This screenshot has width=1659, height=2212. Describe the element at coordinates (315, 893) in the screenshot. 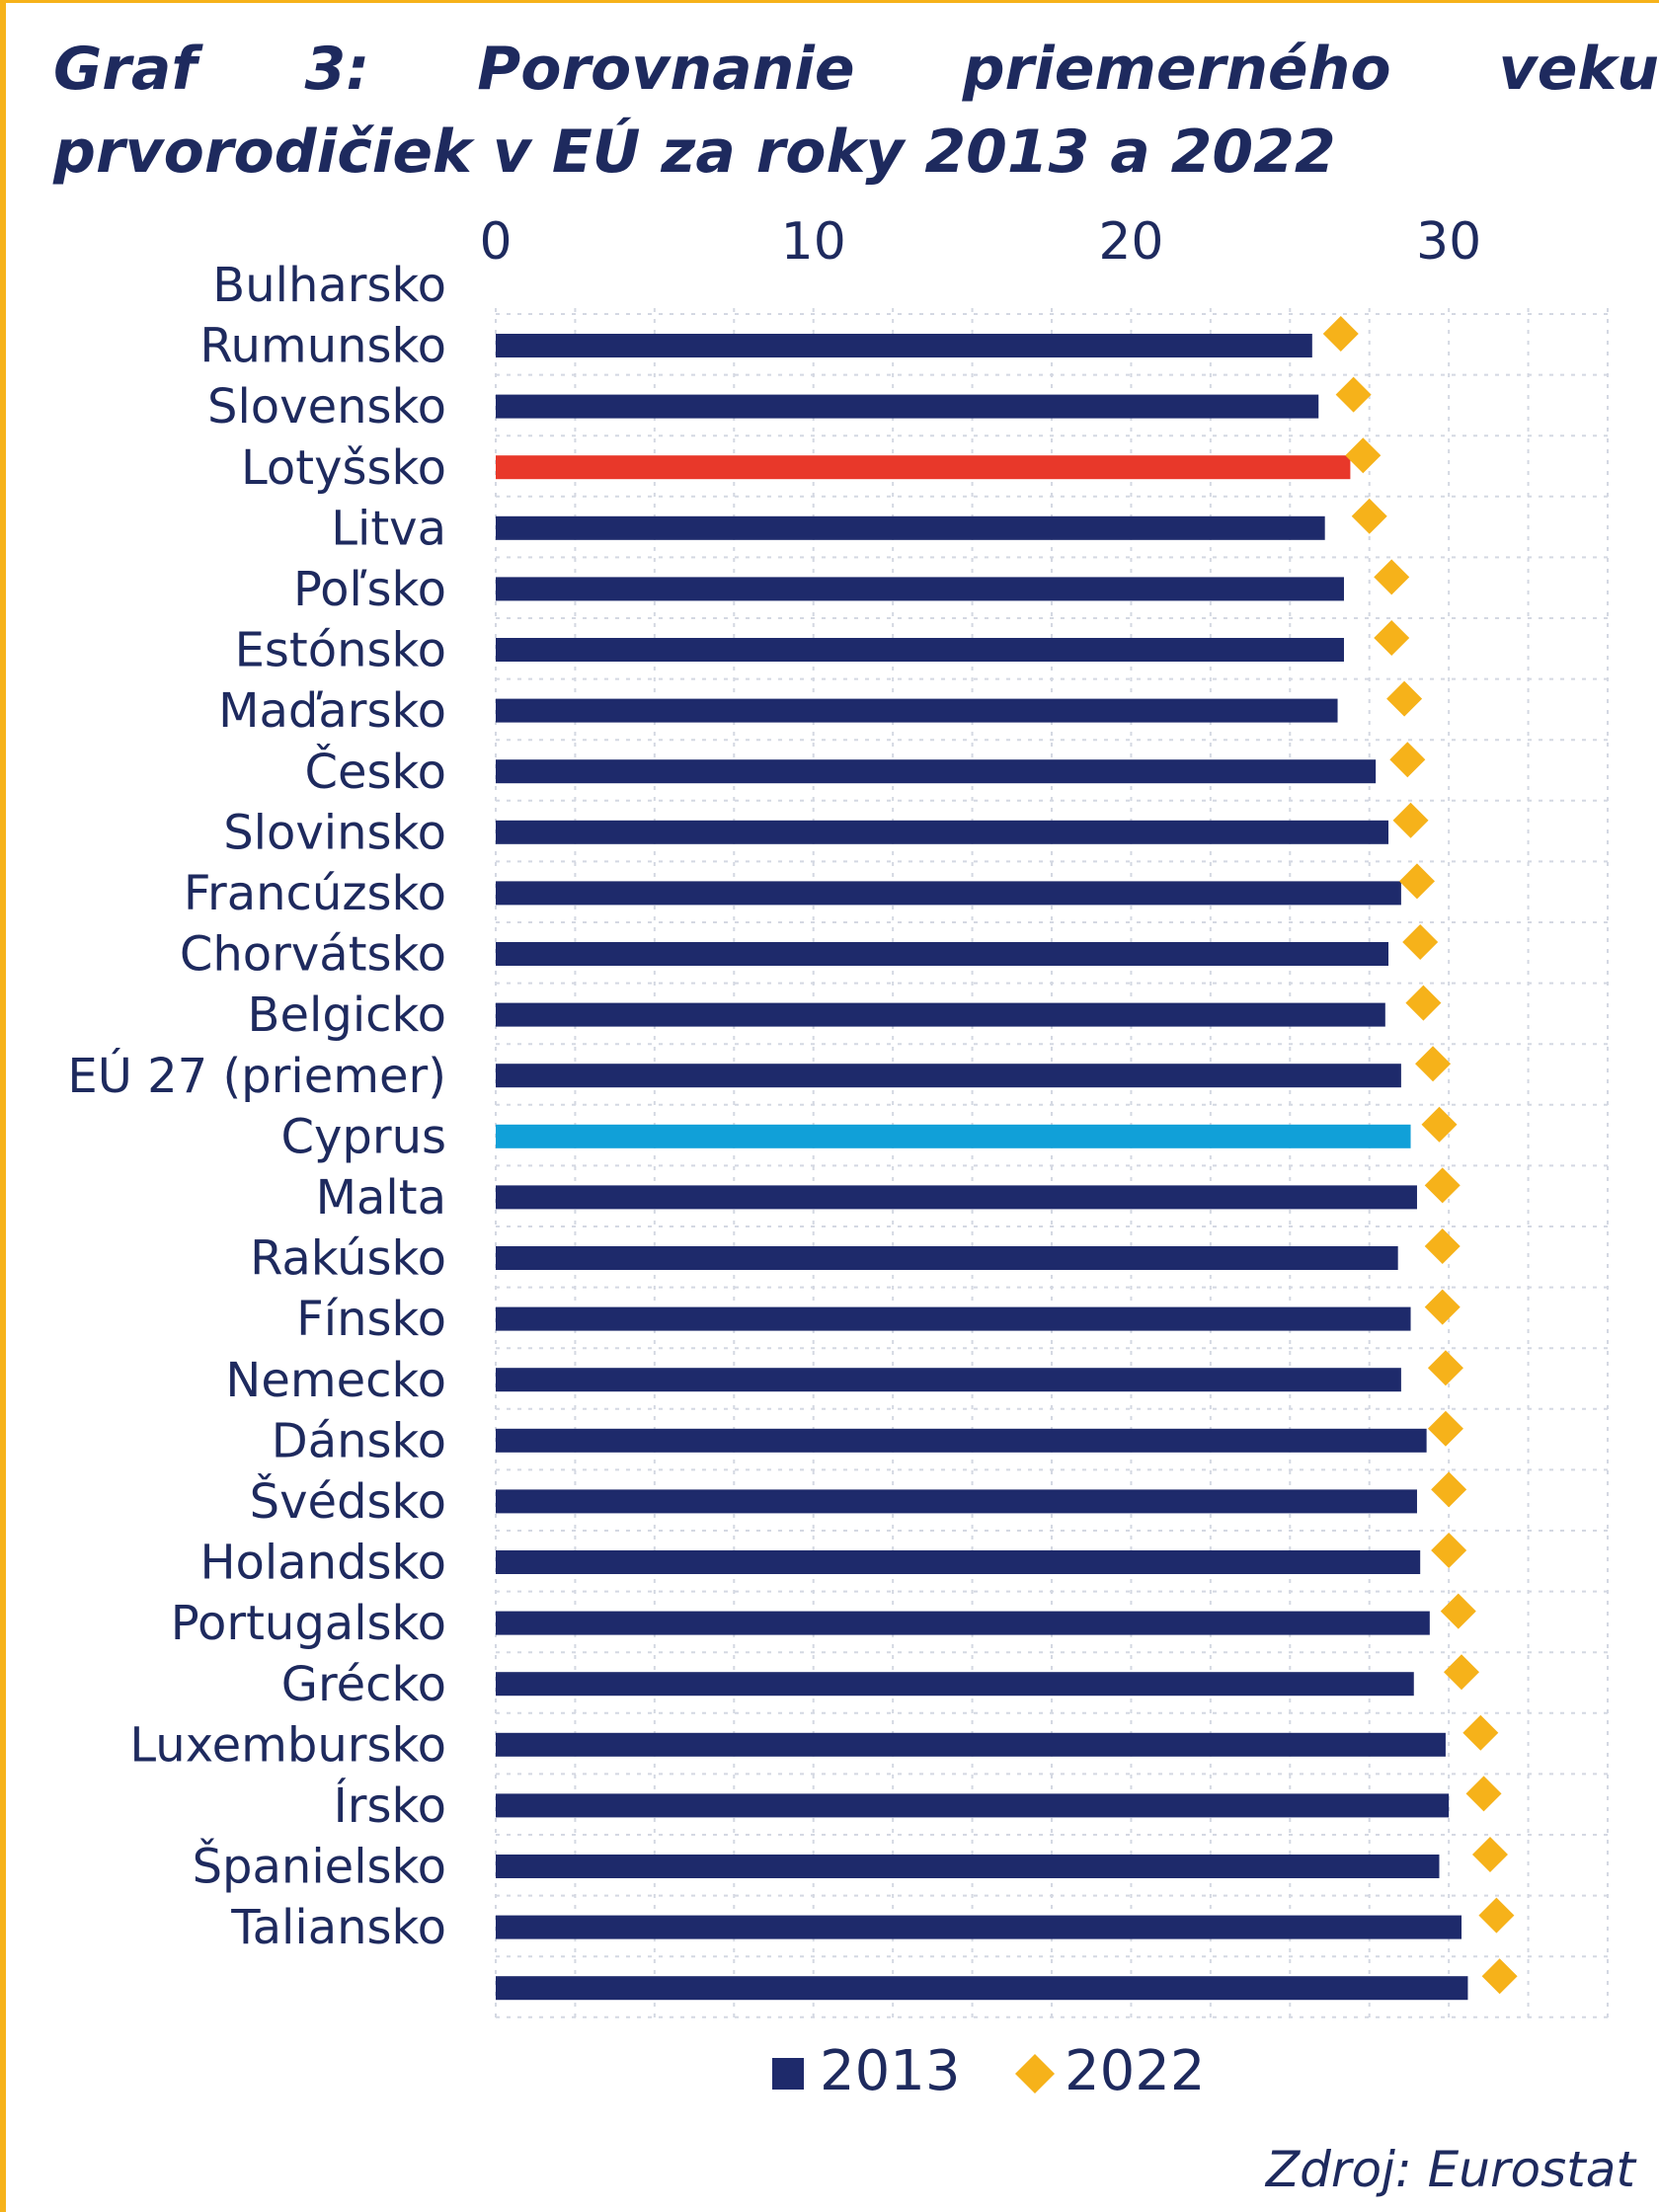

I see `category-label: Francúzsko` at that location.